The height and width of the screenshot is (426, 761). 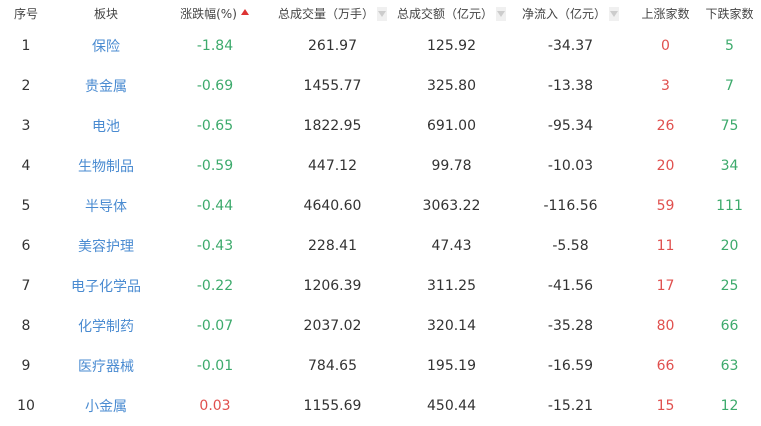 What do you see at coordinates (729, 286) in the screenshot?
I see `cell-down: 25` at bounding box center [729, 286].